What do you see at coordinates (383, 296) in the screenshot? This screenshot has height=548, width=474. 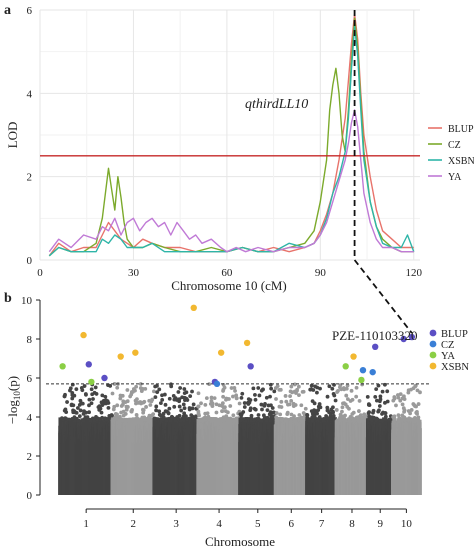 I see `peak-to-marker-connector` at bounding box center [383, 296].